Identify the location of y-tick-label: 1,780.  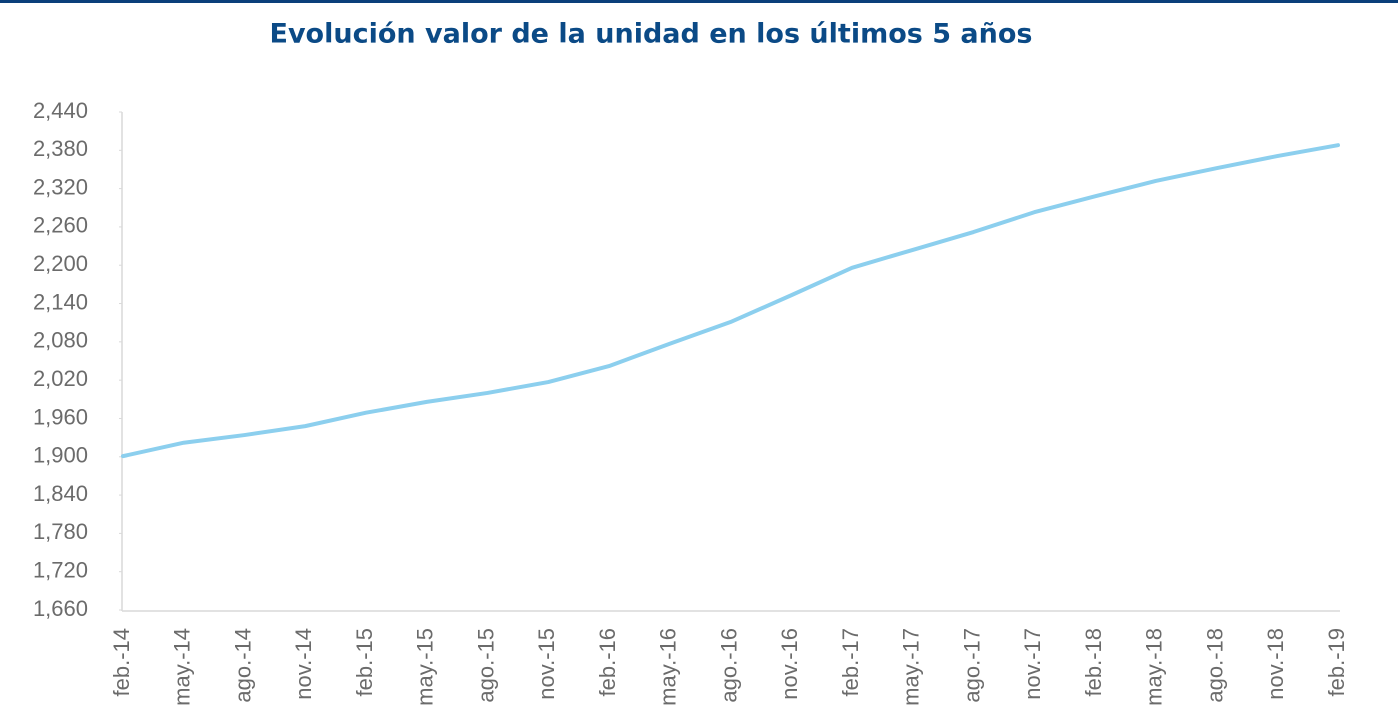
(60, 531).